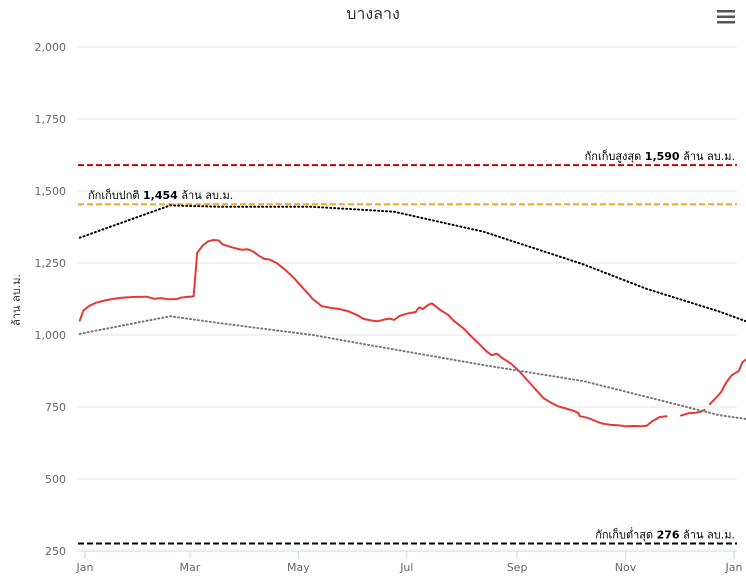 Image resolution: width=746 pixels, height=583 pixels. What do you see at coordinates (373, 13) in the screenshot?
I see `chart-title: บางลาง` at bounding box center [373, 13].